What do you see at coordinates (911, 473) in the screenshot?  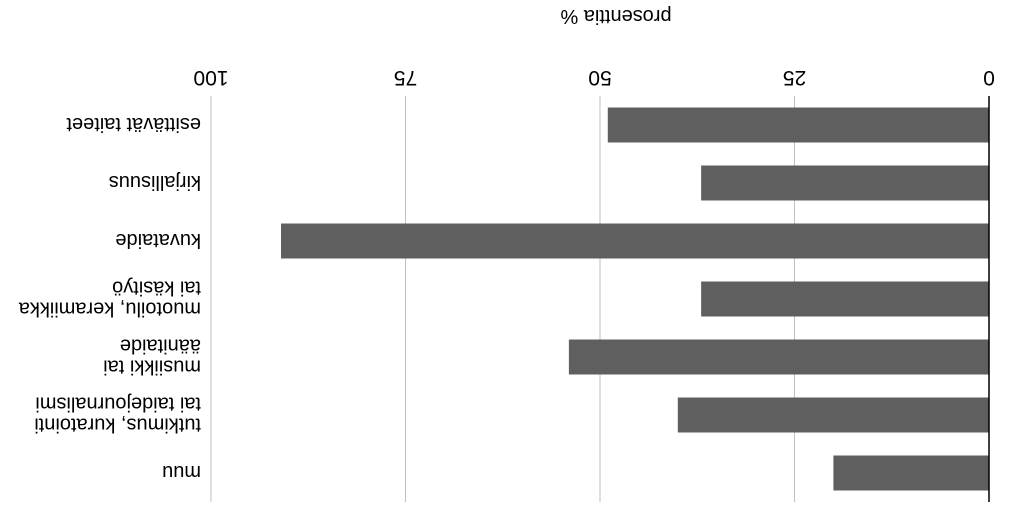 I see `bar-muu` at bounding box center [911, 473].